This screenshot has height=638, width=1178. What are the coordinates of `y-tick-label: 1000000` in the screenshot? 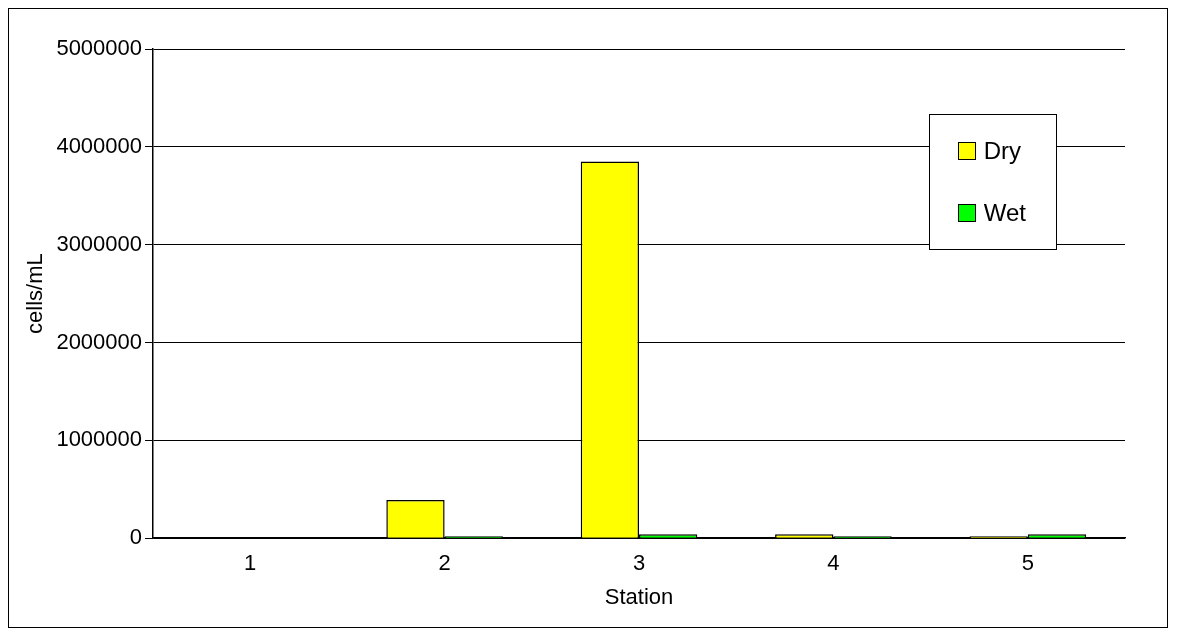 It's located at (99, 439).